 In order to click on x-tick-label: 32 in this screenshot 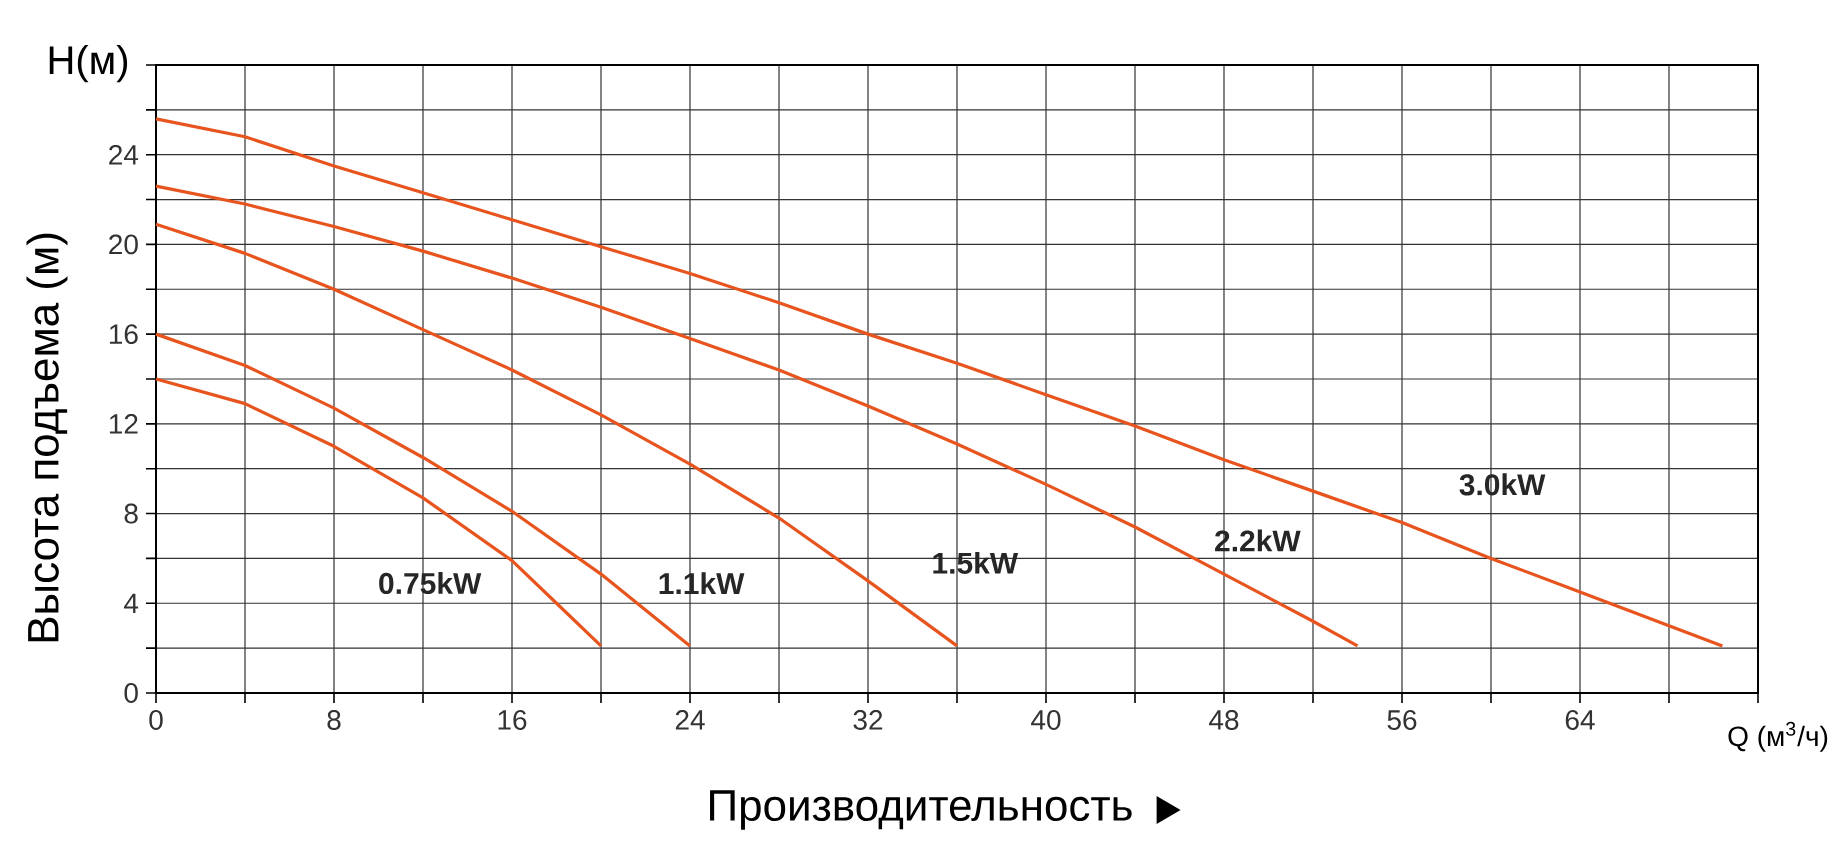, I will do `click(868, 720)`.